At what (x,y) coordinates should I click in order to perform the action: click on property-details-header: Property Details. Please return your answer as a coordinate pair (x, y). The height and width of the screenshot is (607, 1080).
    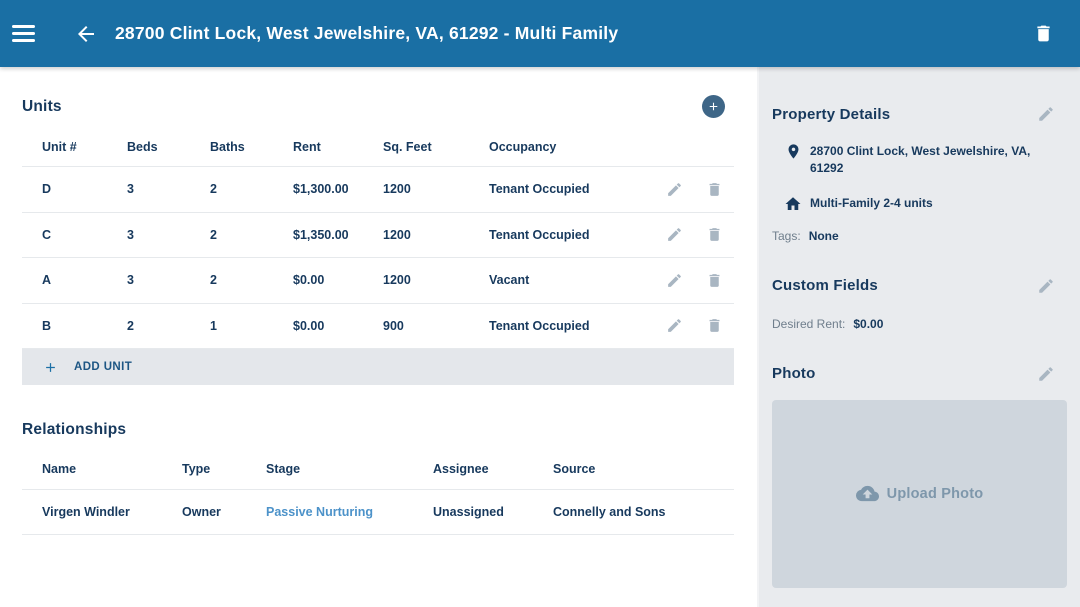
    Looking at the image, I should click on (918, 114).